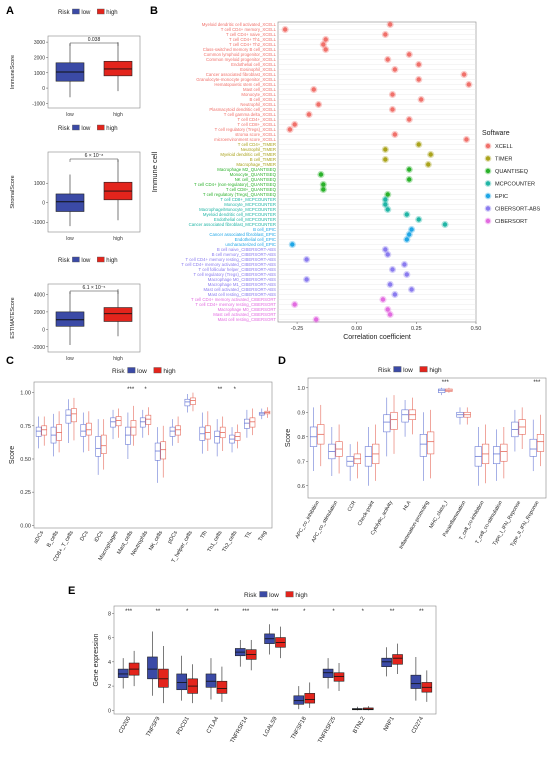 This screenshot has width=550, height=775. What do you see at coordinates (84, 536) in the screenshot?
I see `x-tick-label: DCs` at bounding box center [84, 536].